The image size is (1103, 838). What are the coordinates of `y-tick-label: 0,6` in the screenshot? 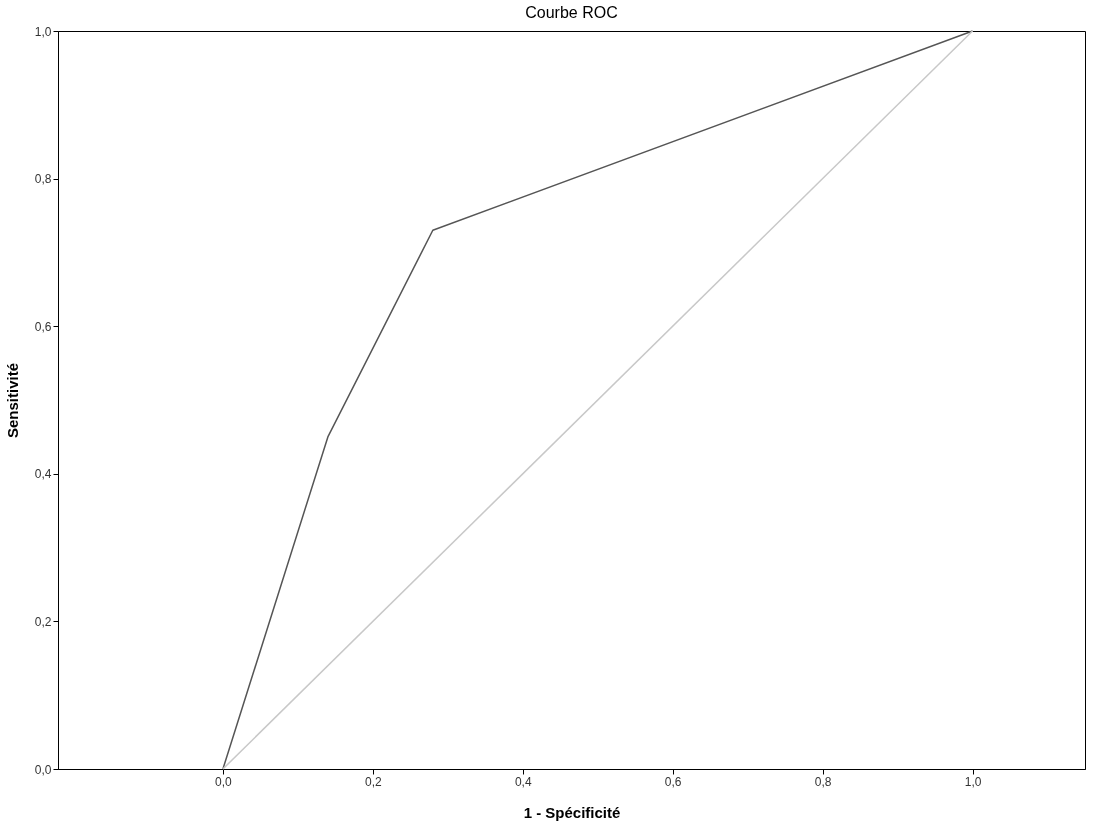 It's located at (43, 326).